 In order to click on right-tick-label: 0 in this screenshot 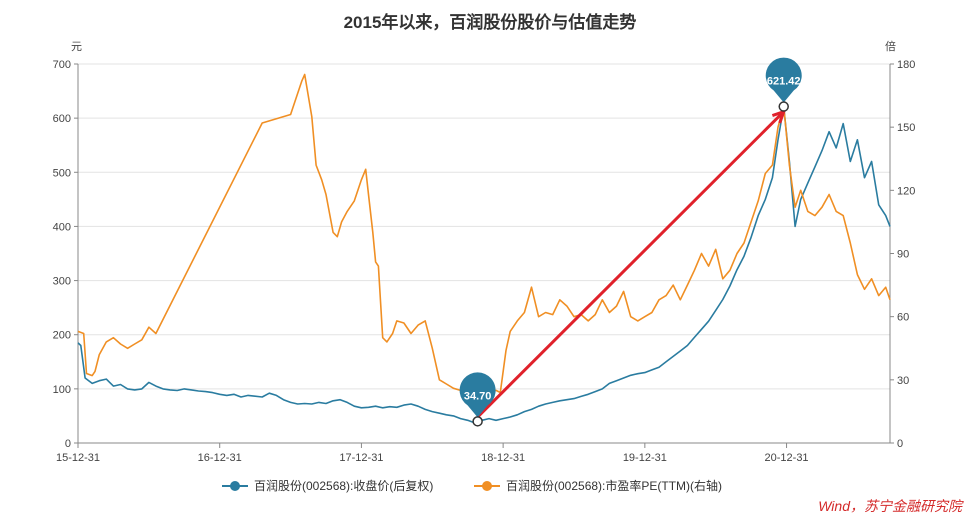, I will do `click(900, 444)`.